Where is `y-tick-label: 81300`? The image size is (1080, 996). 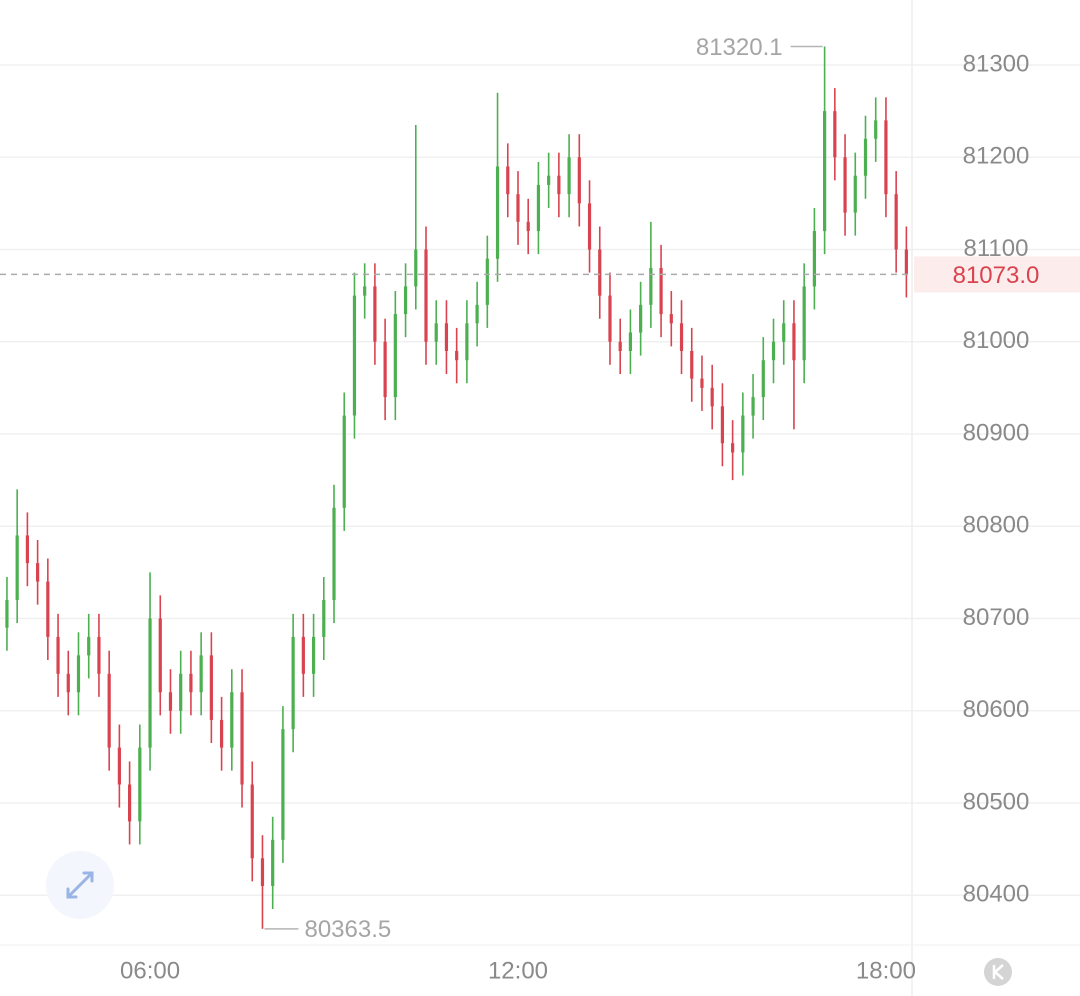 y-tick-label: 81300 is located at coordinates (996, 63).